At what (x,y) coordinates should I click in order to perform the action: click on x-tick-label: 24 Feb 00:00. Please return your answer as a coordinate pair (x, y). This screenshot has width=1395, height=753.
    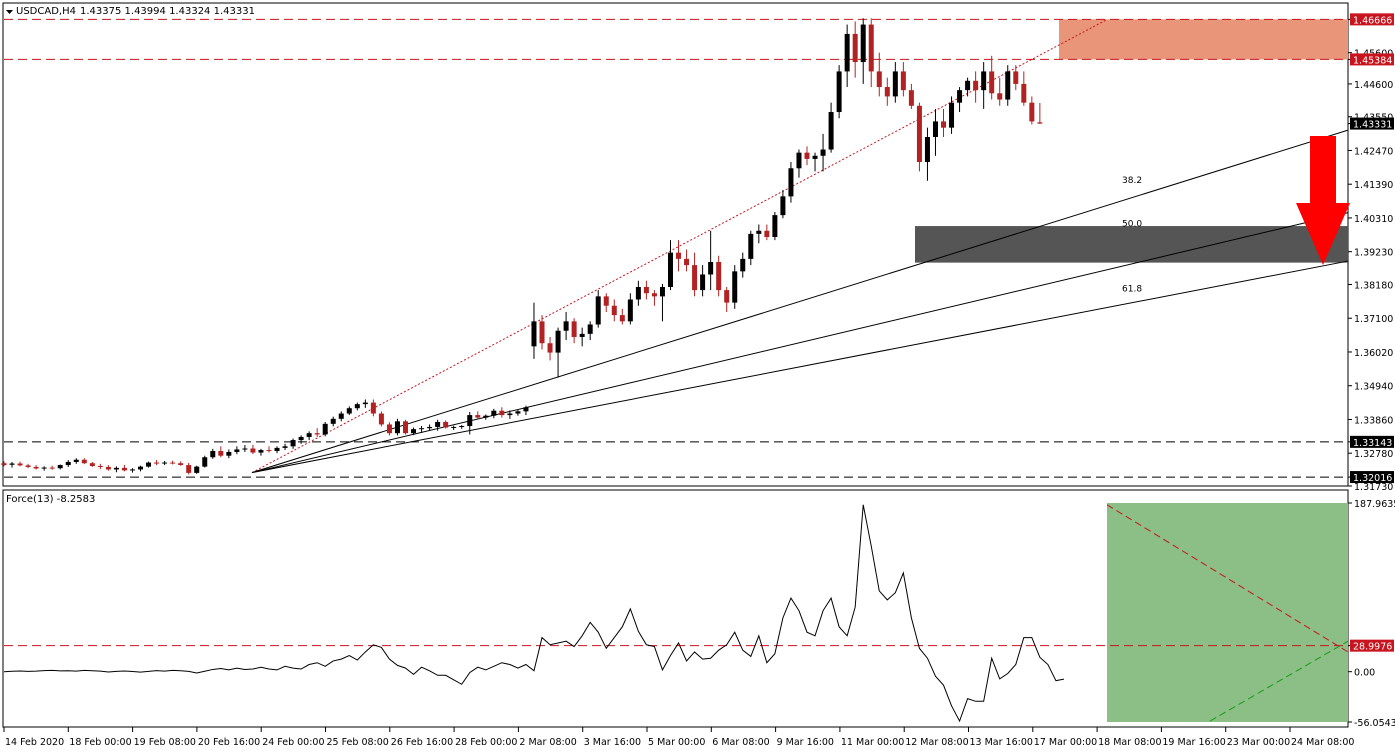
    Looking at the image, I should click on (293, 742).